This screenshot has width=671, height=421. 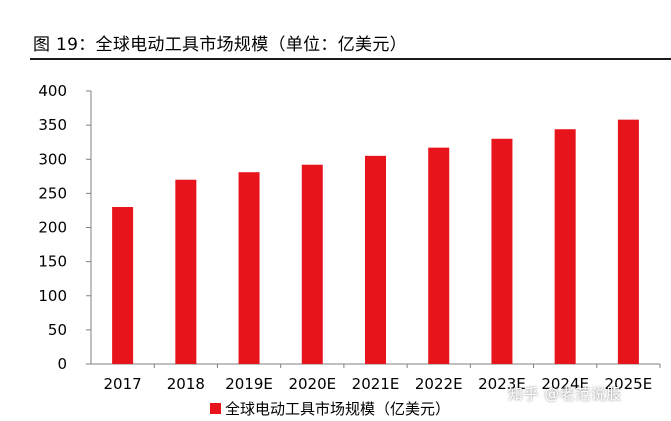 I want to click on bar-2024E, so click(x=565, y=246).